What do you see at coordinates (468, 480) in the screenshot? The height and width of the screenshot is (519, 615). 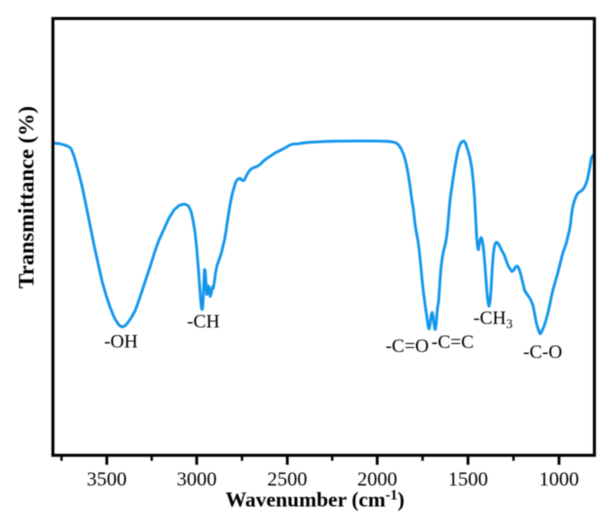 I see `svg-text: 1500` at bounding box center [468, 480].